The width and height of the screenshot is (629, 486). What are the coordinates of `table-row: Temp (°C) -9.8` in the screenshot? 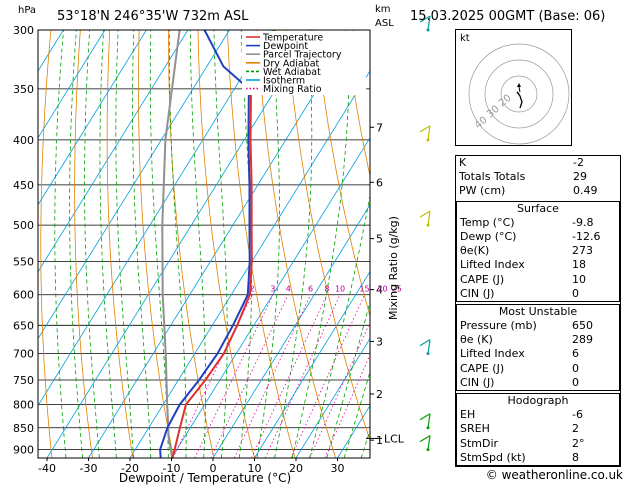 It's located at (538, 223).